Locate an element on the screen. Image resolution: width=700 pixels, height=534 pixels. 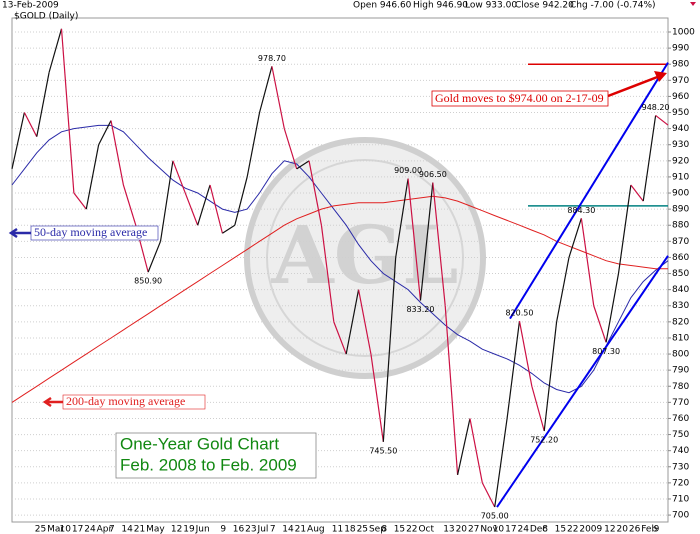
legend-label: 50-day moving average is located at coordinates (90, 232).